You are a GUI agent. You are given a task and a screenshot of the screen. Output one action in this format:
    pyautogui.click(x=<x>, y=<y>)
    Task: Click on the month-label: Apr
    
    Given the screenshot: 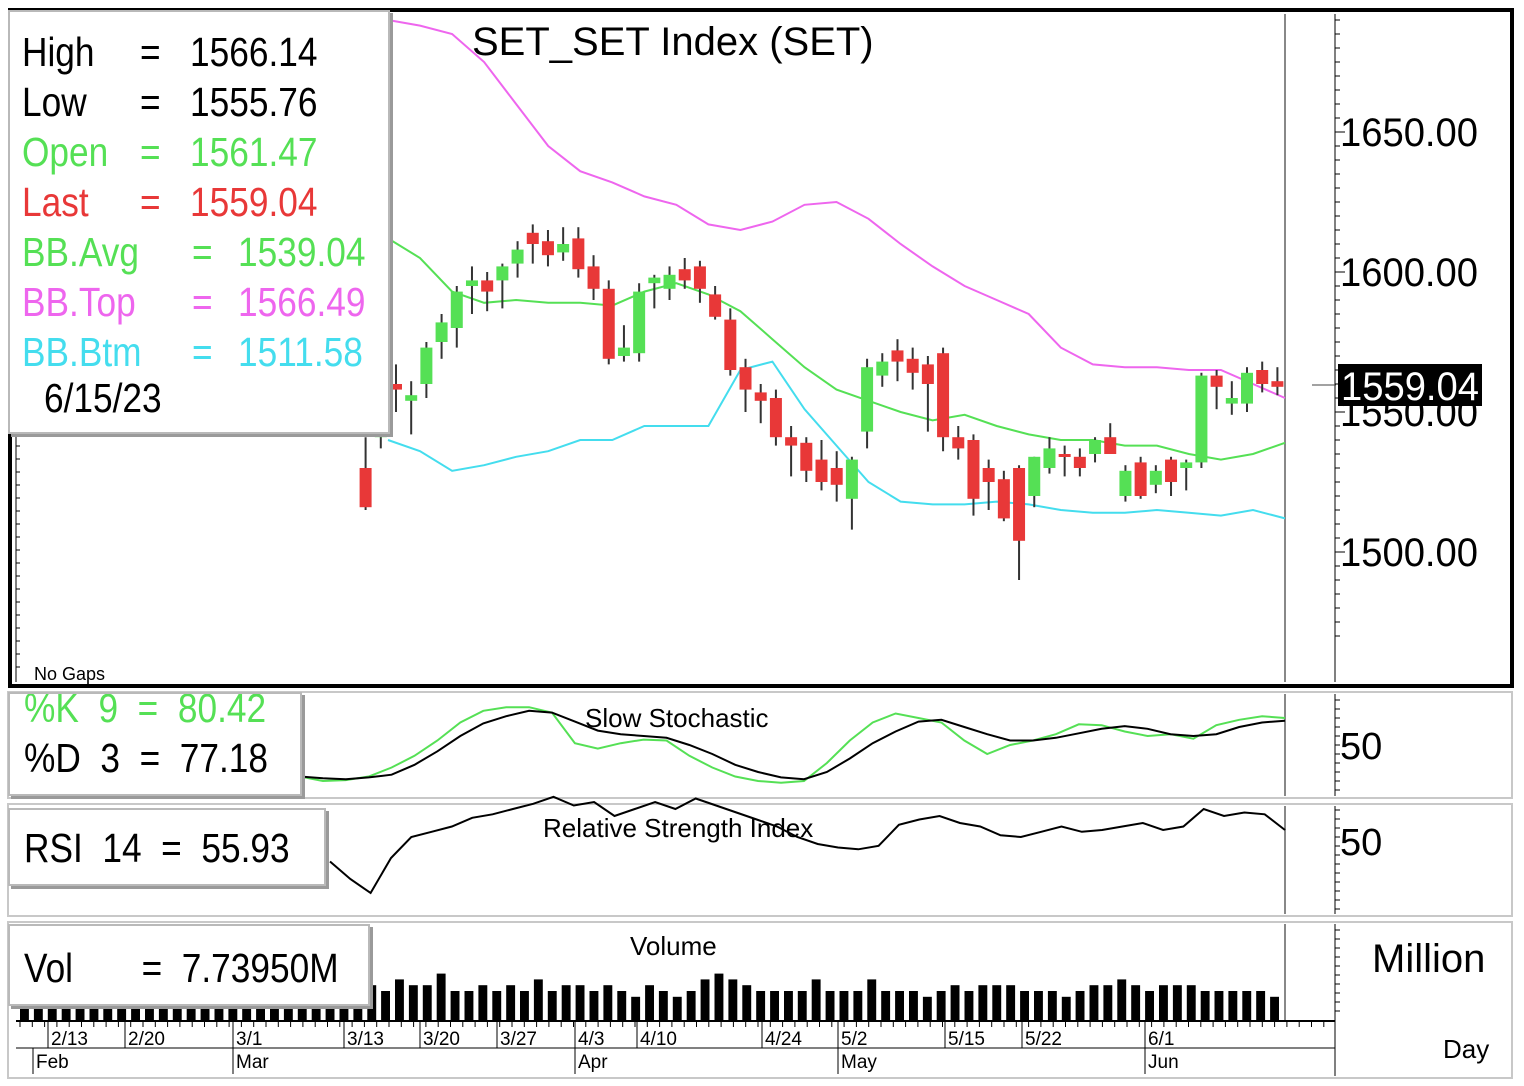 What is the action you would take?
    pyautogui.click(x=593, y=1062)
    